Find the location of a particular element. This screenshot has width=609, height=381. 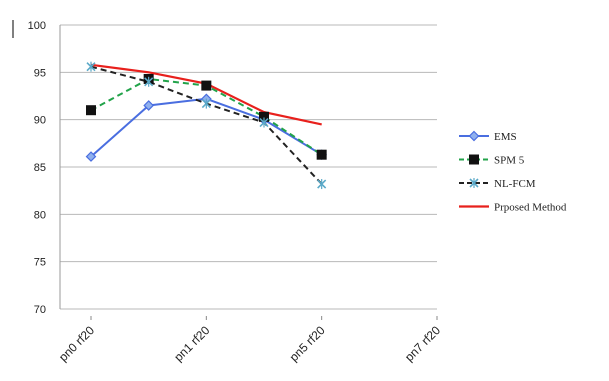

y-tick-label: 85 is located at coordinates (40, 168).